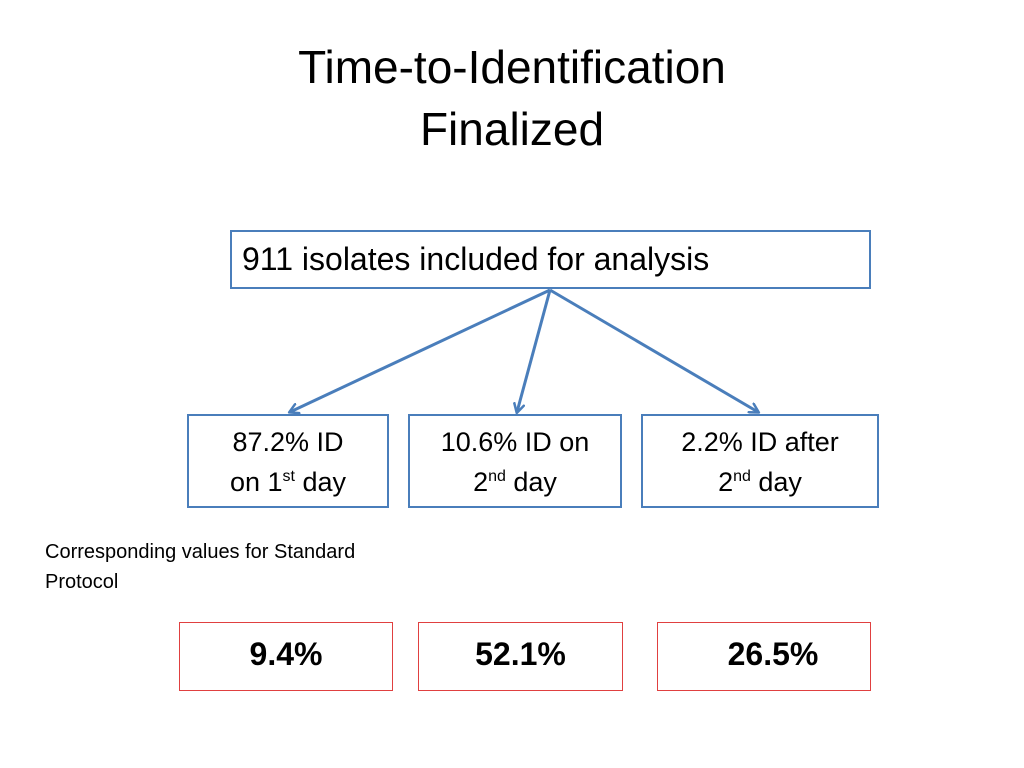  What do you see at coordinates (760, 482) in the screenshot?
I see `branch-3-line-2: 2nd day` at bounding box center [760, 482].